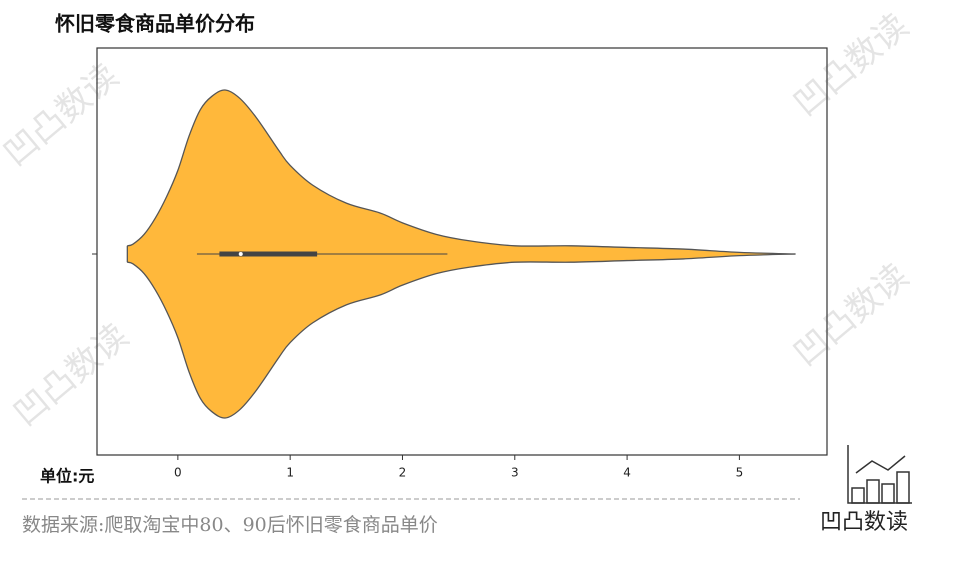 The image size is (960, 563). Describe the element at coordinates (230, 525) in the screenshot. I see `source: 数据来源:爬取淘宝中80、90后怀旧零食商品单价` at that location.